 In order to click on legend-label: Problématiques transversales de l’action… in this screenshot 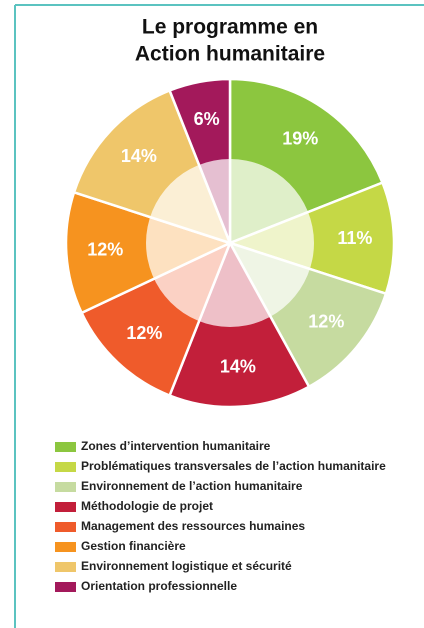, I will do `click(233, 466)`.